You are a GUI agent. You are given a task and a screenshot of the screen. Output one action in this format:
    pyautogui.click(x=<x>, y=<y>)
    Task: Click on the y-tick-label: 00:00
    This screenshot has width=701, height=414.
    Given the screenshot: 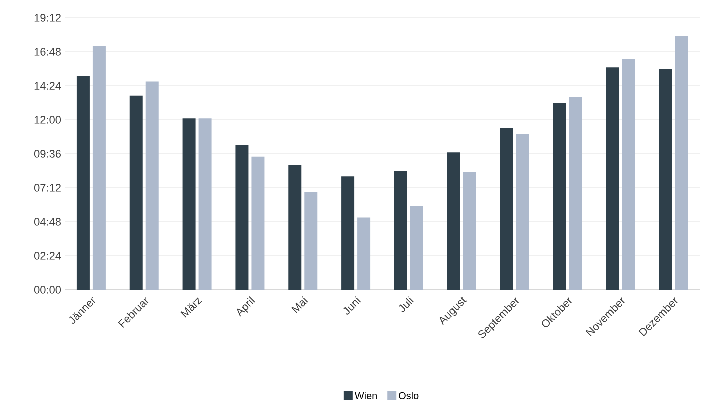 What is the action you would take?
    pyautogui.click(x=48, y=290)
    